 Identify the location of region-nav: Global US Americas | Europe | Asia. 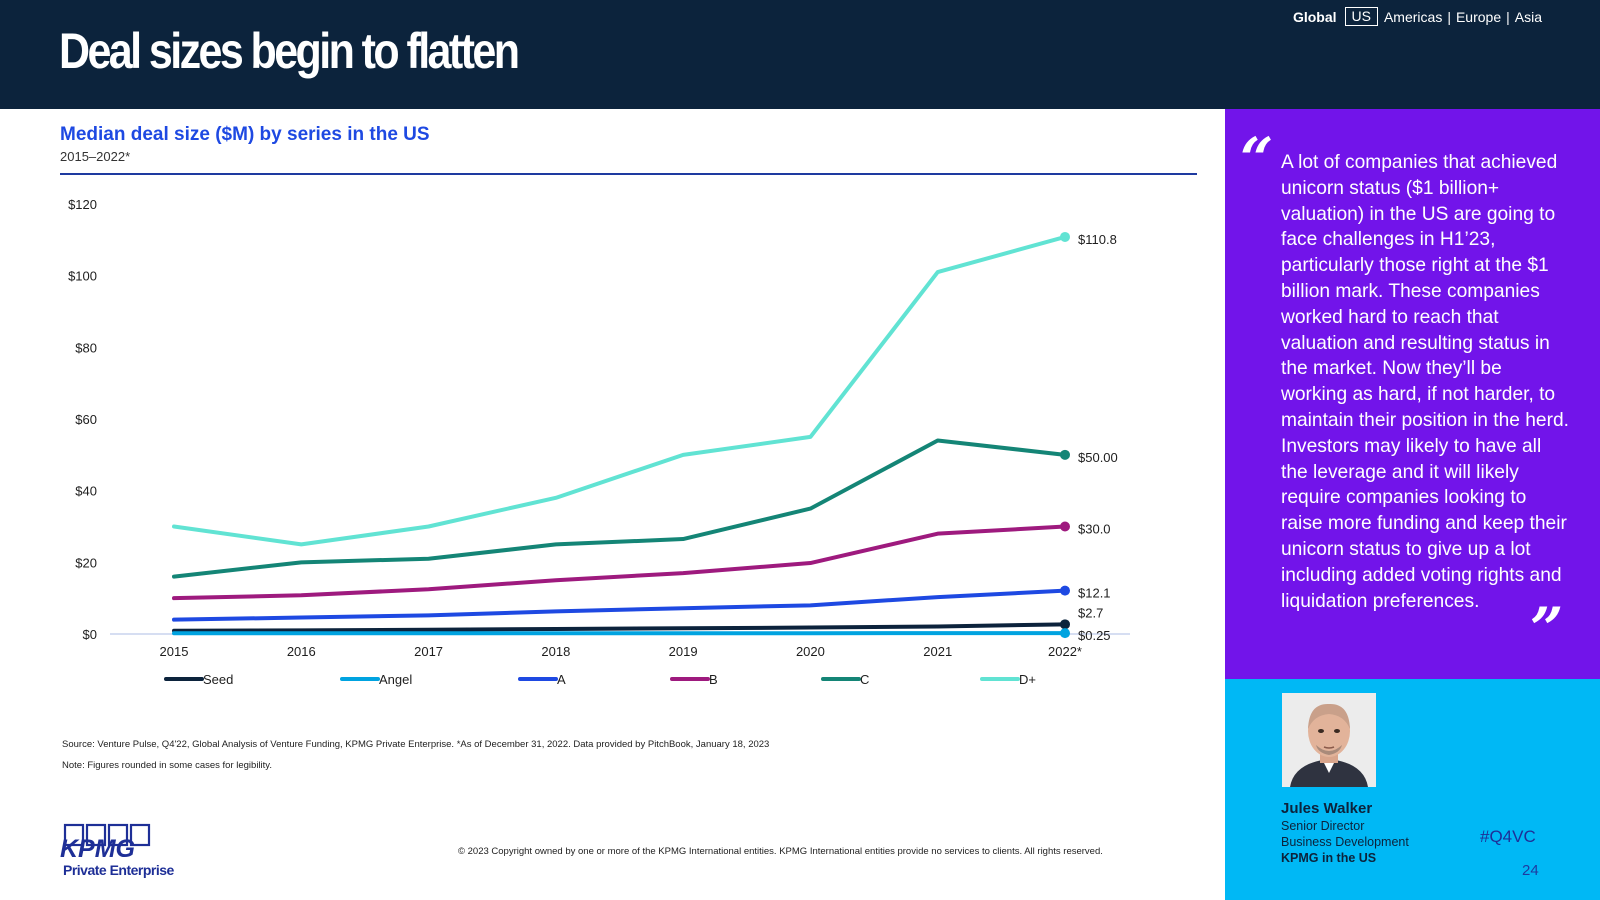
(1417, 16).